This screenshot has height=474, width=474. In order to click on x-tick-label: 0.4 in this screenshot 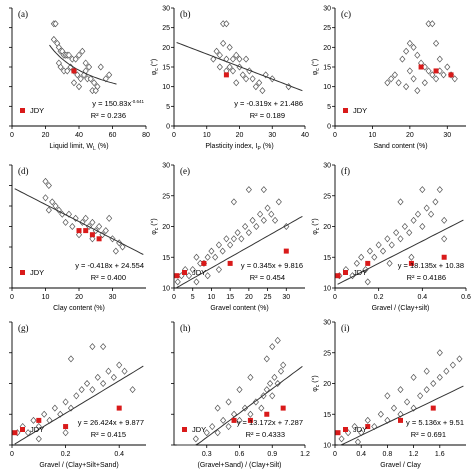, I will do `click(361, 454)`.